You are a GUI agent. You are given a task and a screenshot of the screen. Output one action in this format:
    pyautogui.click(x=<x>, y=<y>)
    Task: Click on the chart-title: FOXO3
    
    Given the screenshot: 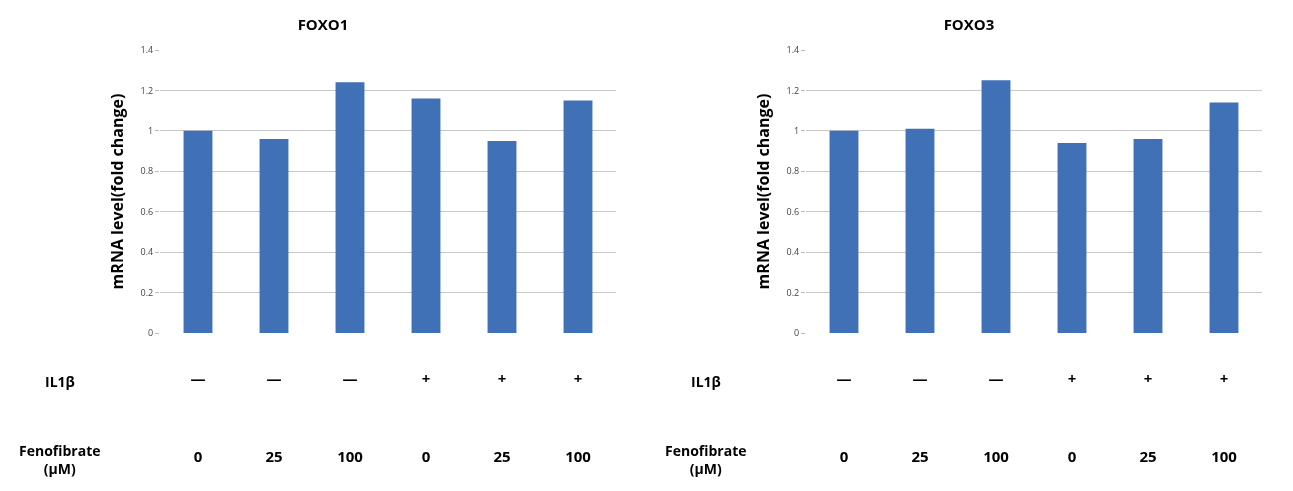 What is the action you would take?
    pyautogui.click(x=969, y=24)
    